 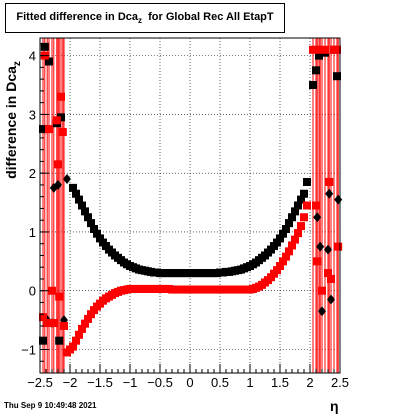 What do you see at coordinates (32, 114) in the screenshot?
I see `y-tick-label: 3` at bounding box center [32, 114].